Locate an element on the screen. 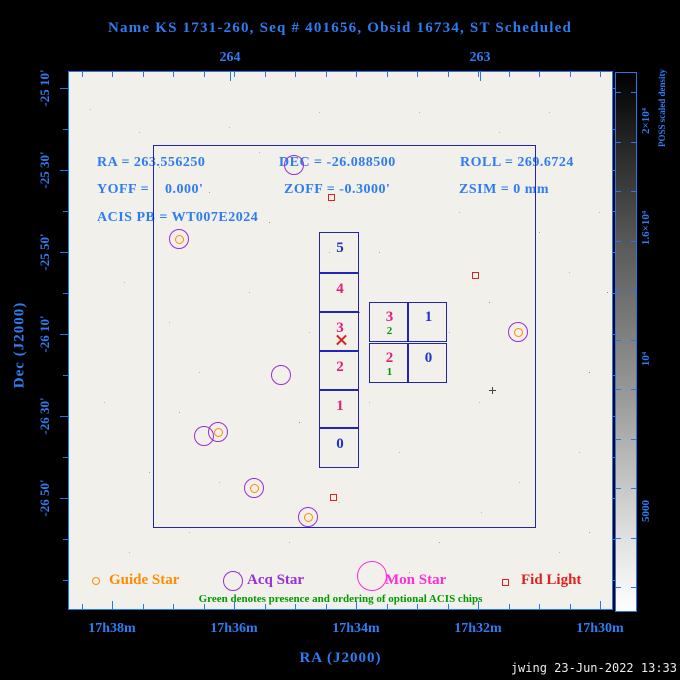 The height and width of the screenshot is (680, 680). top-tick-label: 264 is located at coordinates (230, 57).